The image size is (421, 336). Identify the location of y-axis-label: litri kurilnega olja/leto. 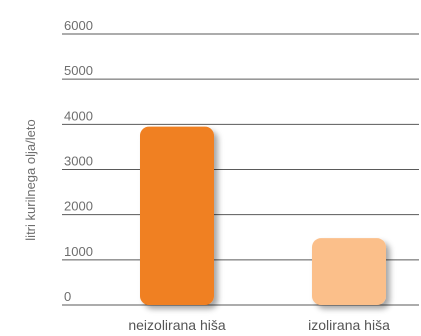
(30, 179).